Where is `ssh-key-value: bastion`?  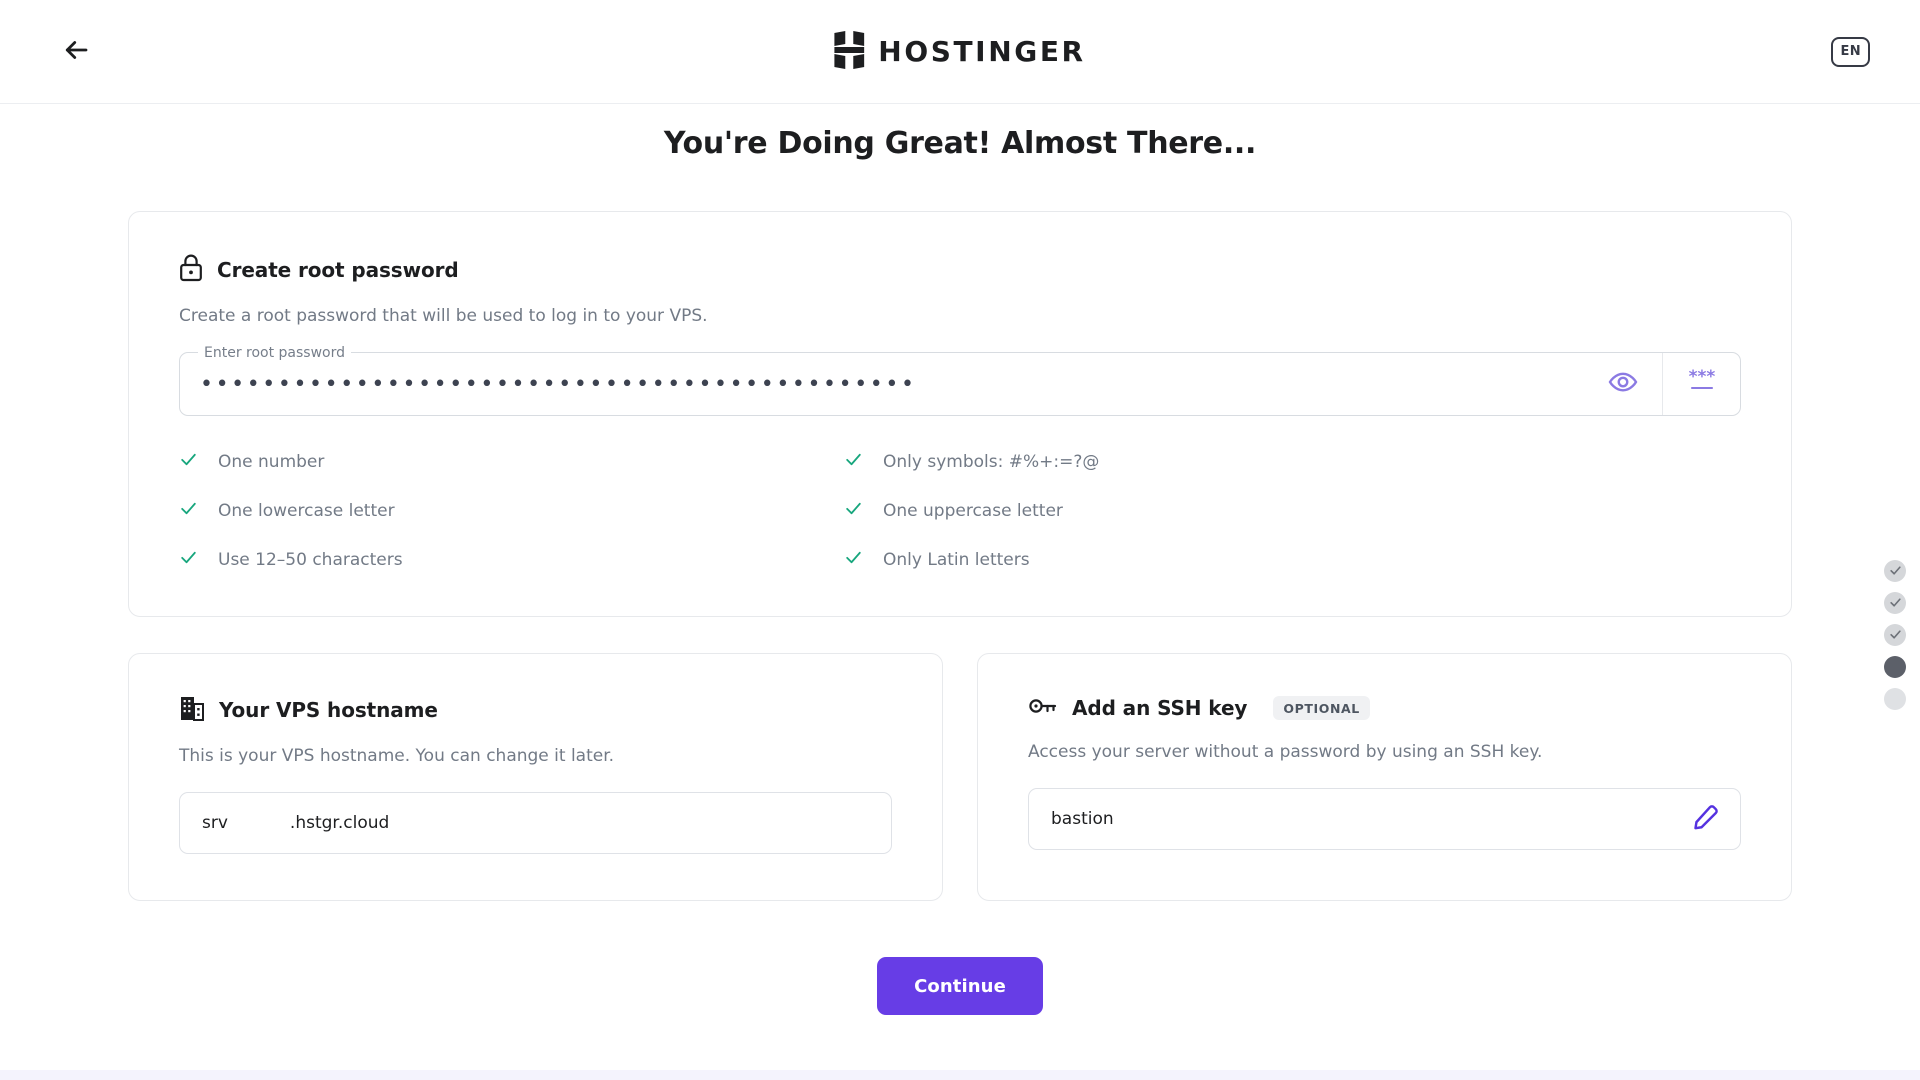
ssh-key-value: bastion is located at coordinates (1082, 819).